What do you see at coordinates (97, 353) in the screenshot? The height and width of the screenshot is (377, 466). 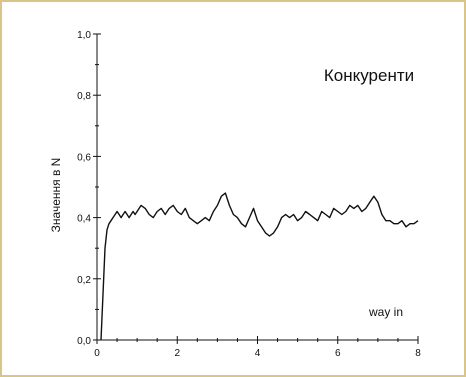 I see `x-tick-label: 0` at bounding box center [97, 353].